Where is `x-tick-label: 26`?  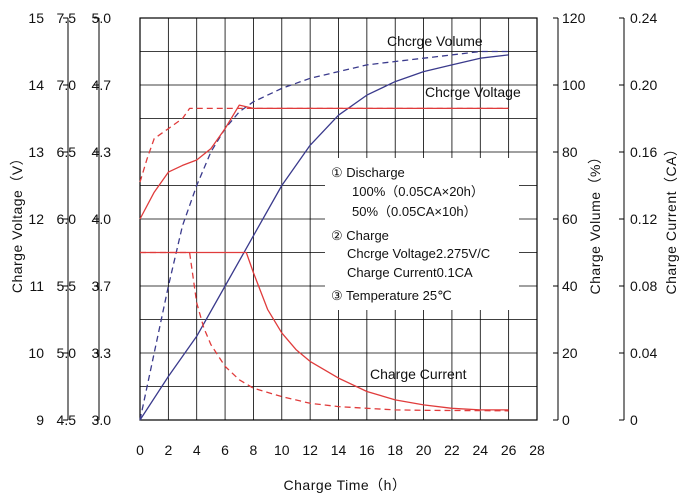 x-tick-label: 26 is located at coordinates (509, 450).